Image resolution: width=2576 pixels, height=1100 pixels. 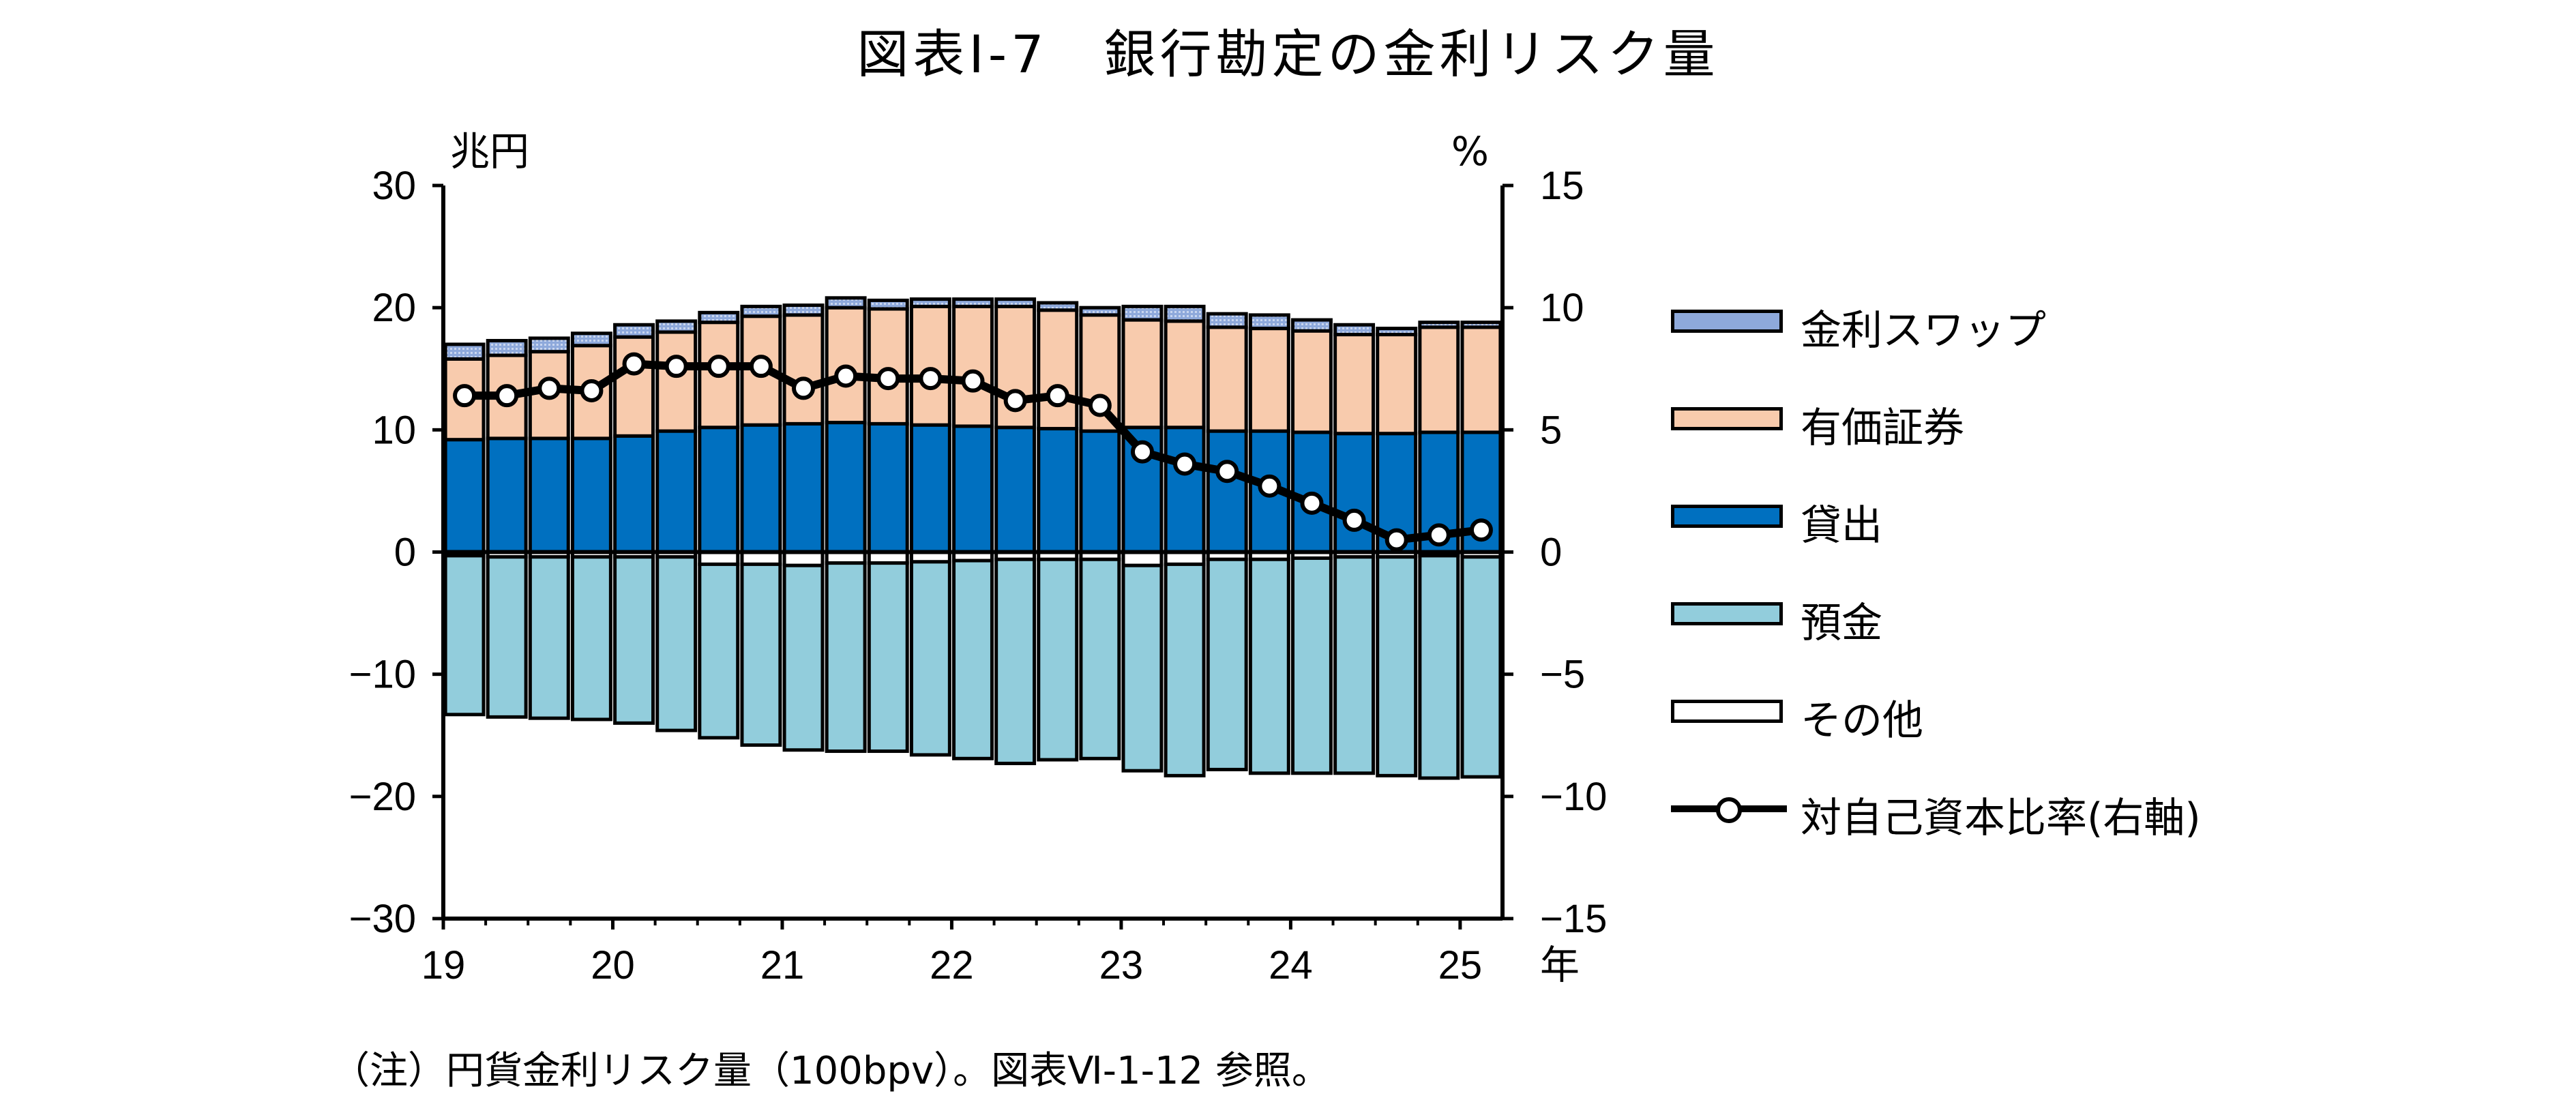 What do you see at coordinates (1470, 151) in the screenshot?
I see `right-unit-label: %` at bounding box center [1470, 151].